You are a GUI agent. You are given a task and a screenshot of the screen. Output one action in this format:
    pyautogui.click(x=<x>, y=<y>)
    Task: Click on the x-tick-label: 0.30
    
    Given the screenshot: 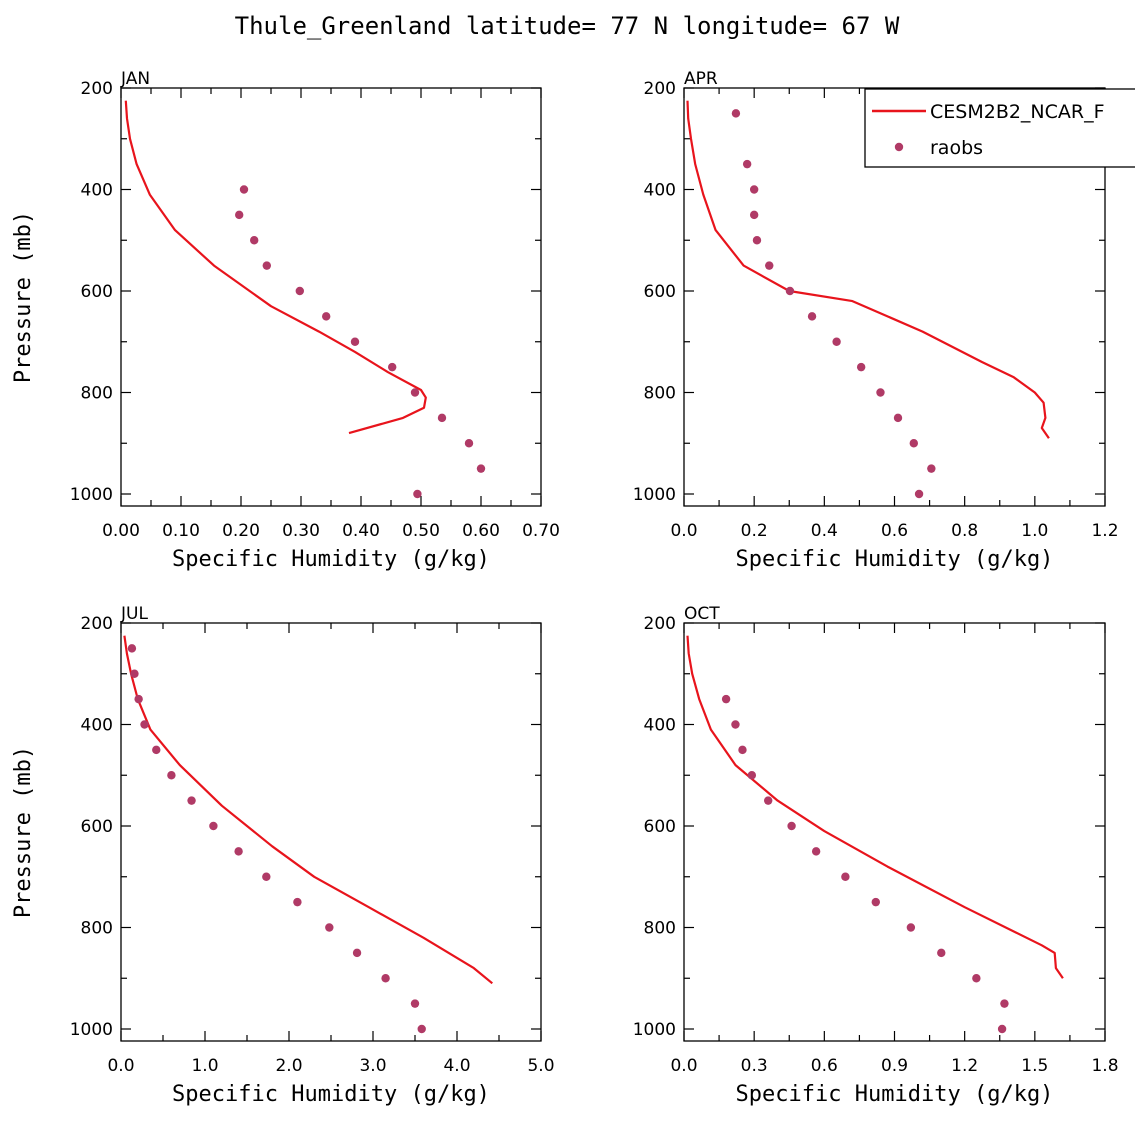 What is the action you would take?
    pyautogui.click(x=301, y=531)
    